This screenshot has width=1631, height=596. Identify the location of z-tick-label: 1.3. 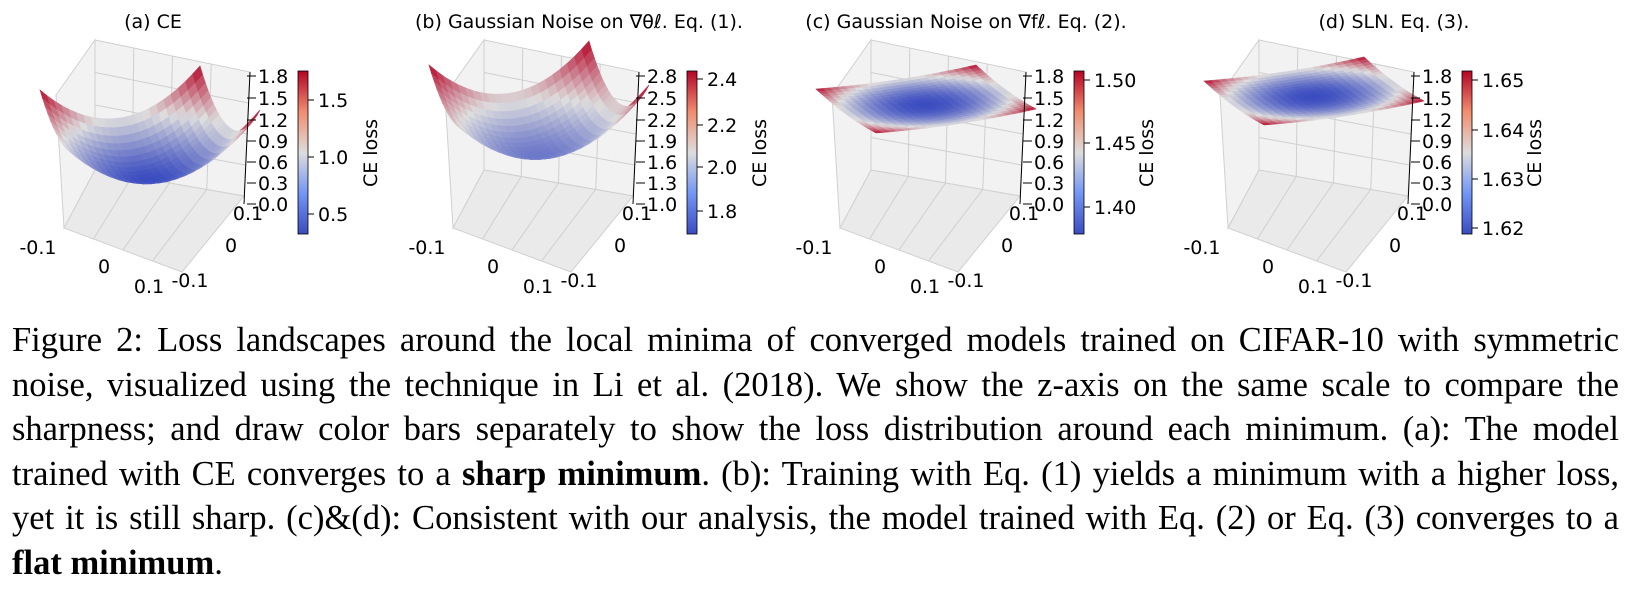
(662, 184).